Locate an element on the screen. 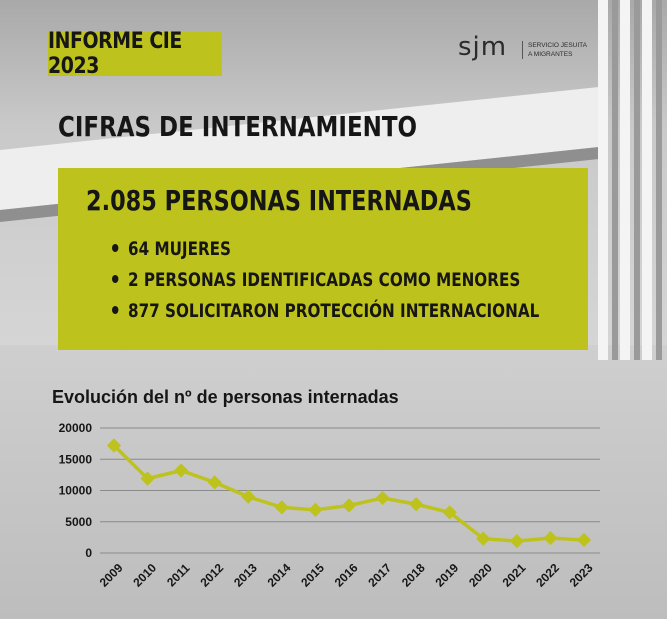  y-tick-label: 5000 is located at coordinates (78, 522).